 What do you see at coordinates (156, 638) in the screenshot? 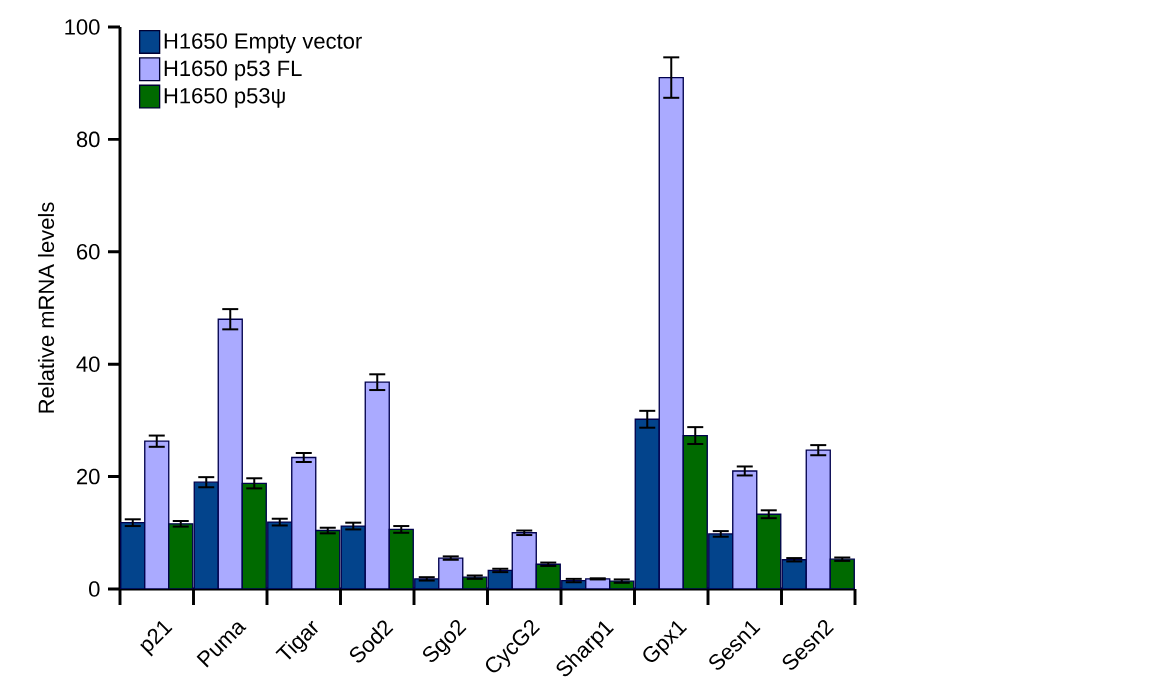
I see `x-tick-label: p21` at bounding box center [156, 638].